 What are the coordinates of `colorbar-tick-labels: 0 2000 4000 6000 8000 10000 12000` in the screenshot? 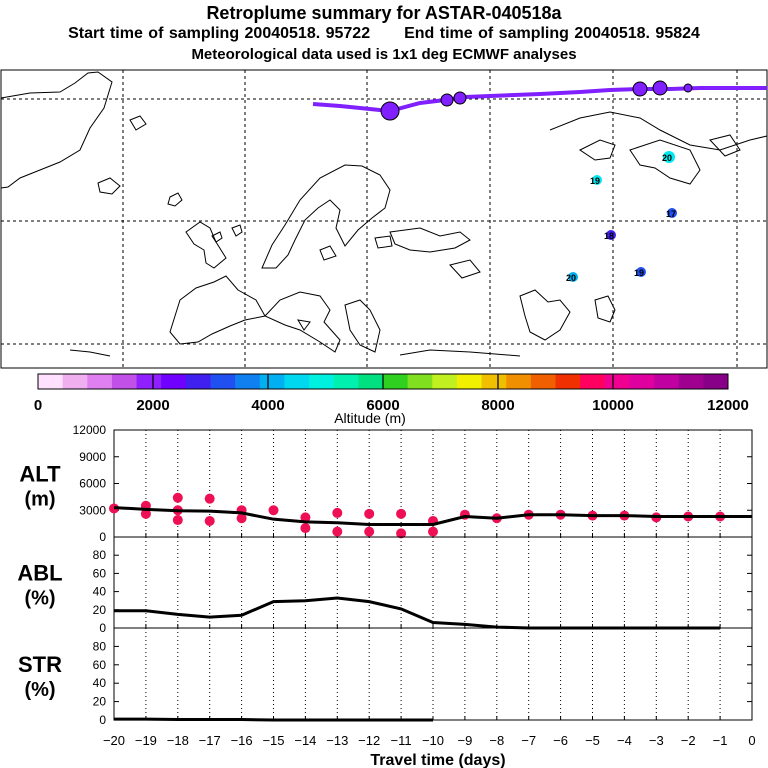 It's located at (391, 405).